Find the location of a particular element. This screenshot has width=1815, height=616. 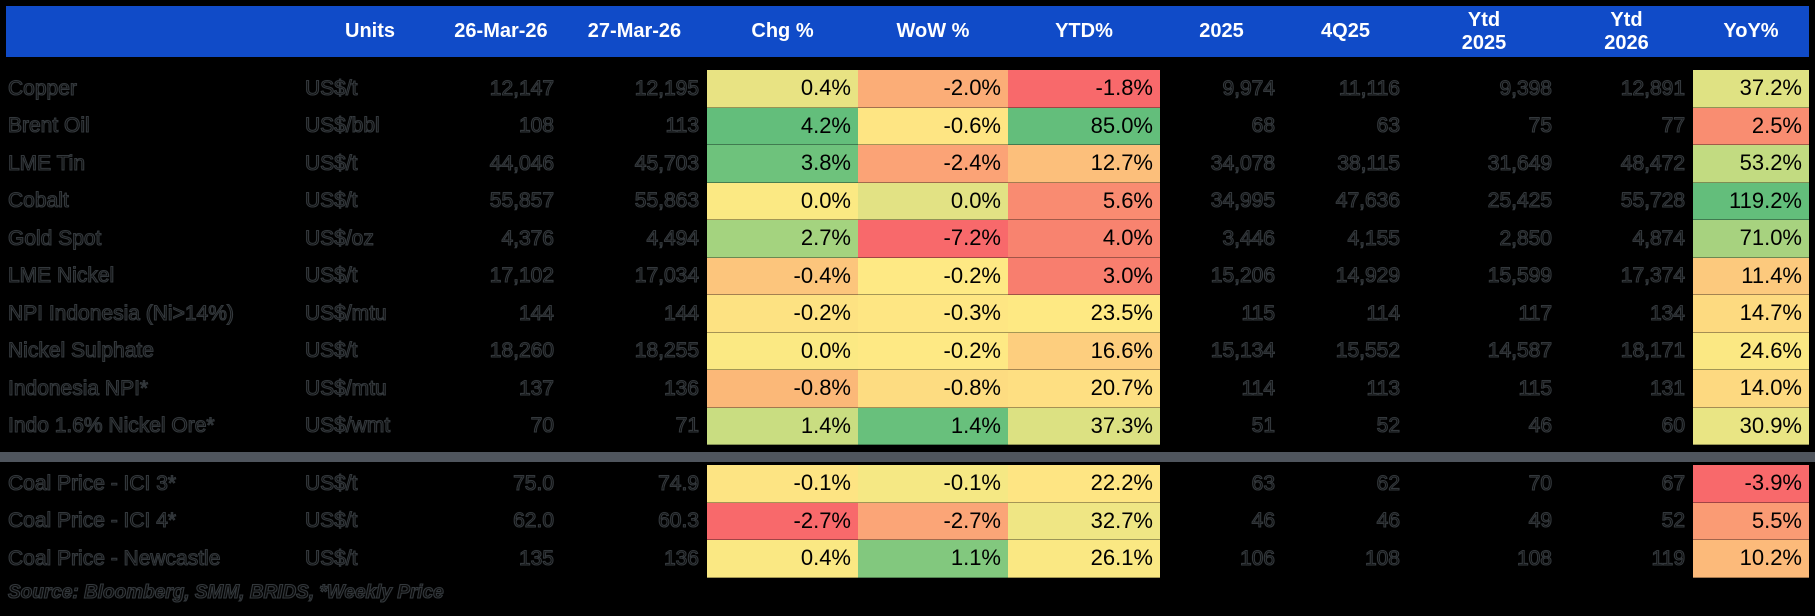

ytd-2026-cell: 12,891 is located at coordinates (1652, 88).